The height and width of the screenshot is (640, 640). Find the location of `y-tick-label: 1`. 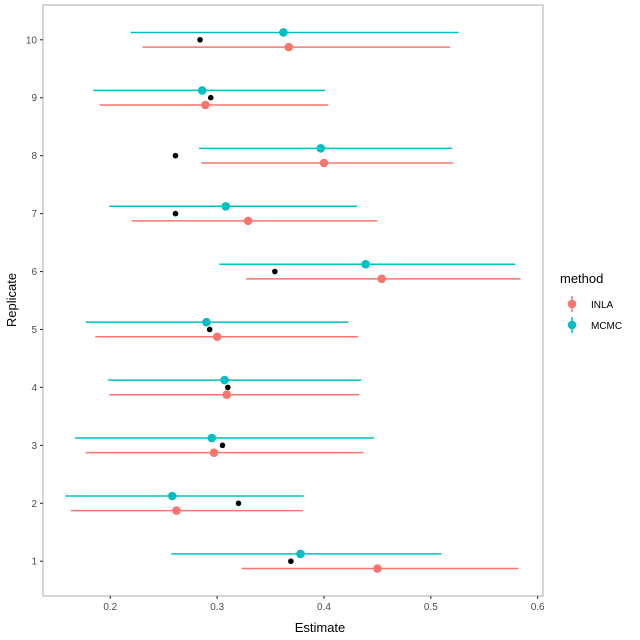

y-tick-label: 1 is located at coordinates (34, 562).